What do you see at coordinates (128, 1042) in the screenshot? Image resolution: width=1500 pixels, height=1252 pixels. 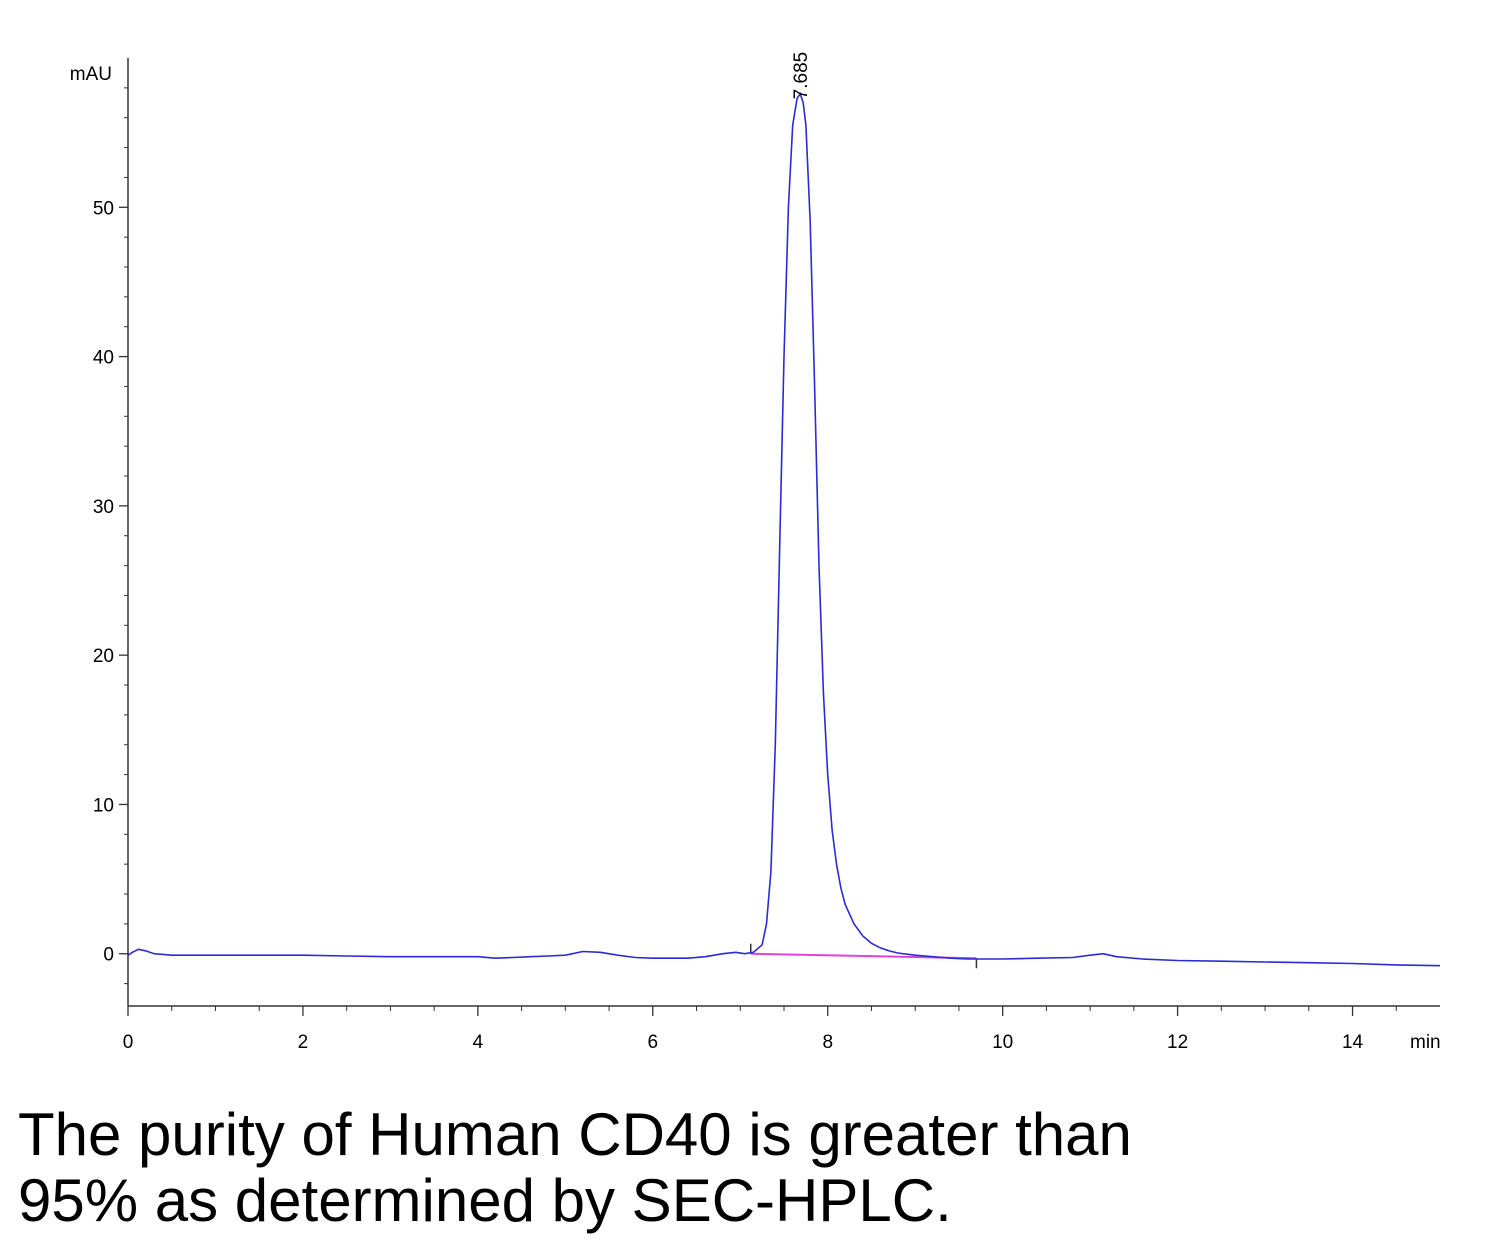 I see `x-tick-label: 0` at bounding box center [128, 1042].